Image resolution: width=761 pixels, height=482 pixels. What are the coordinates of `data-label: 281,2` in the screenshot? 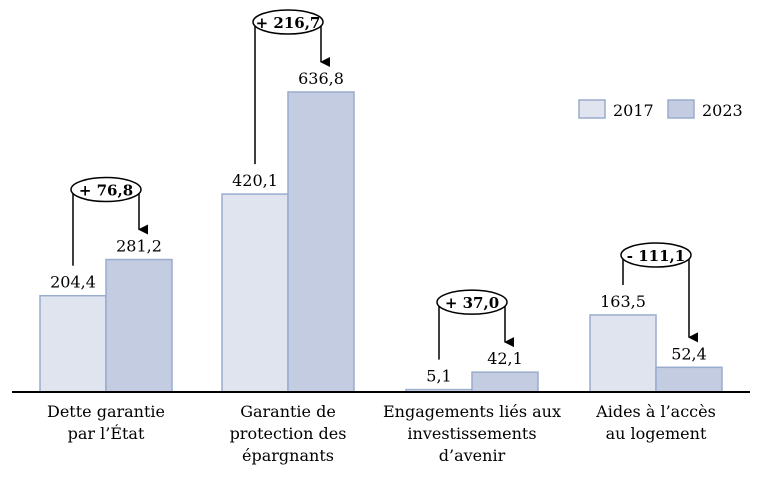 It's located at (139, 246).